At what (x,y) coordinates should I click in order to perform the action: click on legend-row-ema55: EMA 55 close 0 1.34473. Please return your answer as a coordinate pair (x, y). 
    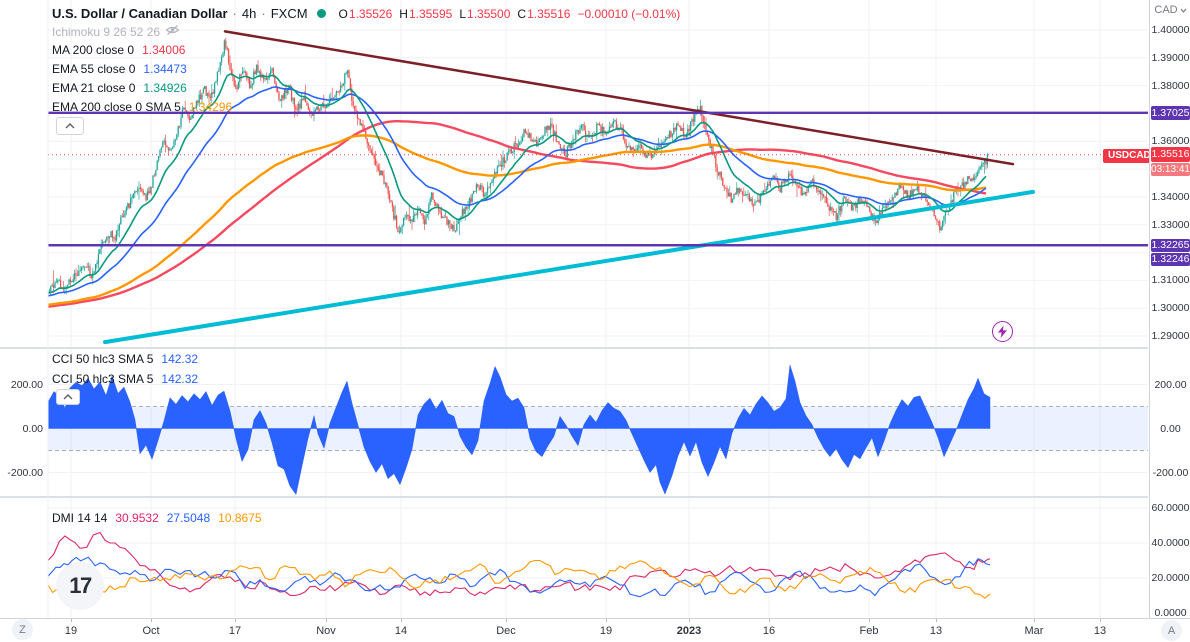
    Looking at the image, I should click on (119, 69).